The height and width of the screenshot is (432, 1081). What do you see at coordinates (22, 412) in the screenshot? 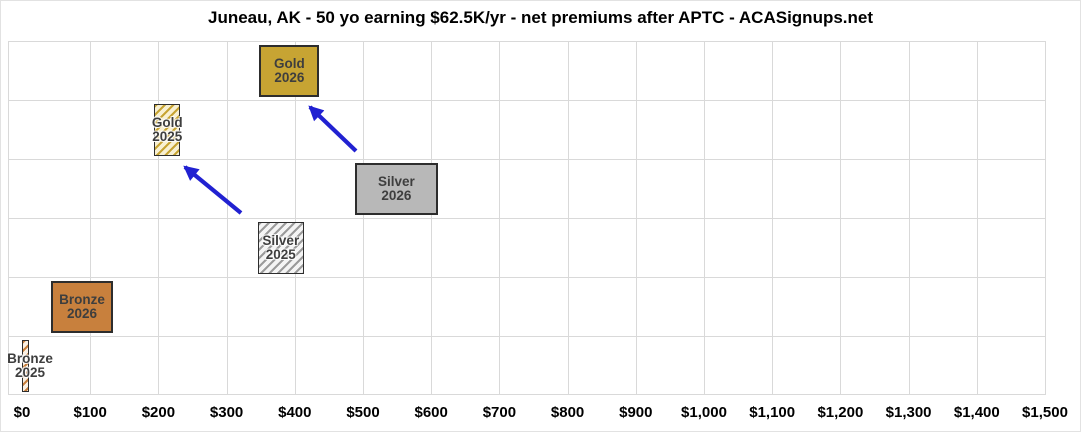
I see `x-axis-tick-label: $0` at bounding box center [22, 412].